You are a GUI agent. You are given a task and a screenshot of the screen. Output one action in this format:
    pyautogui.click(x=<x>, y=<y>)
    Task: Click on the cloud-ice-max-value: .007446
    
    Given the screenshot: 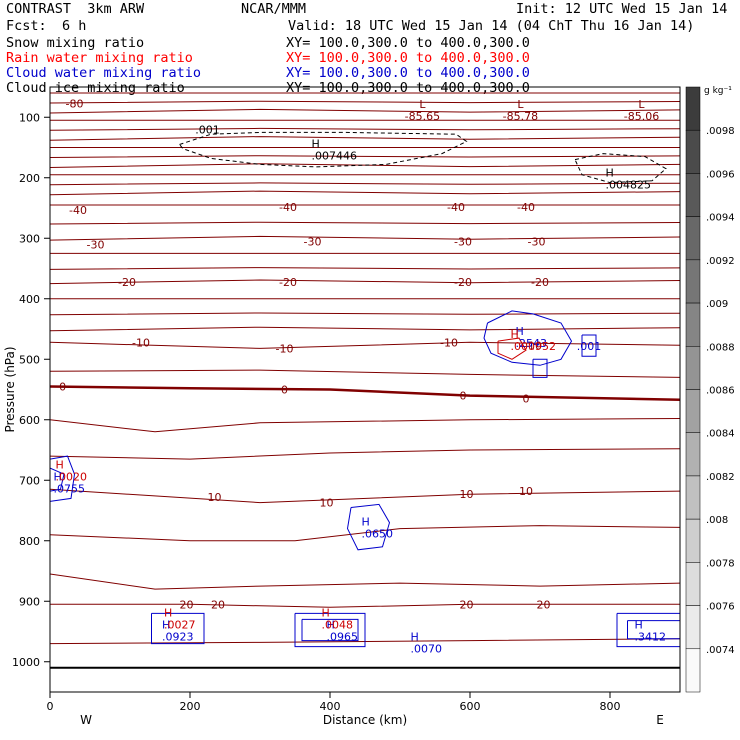 What is the action you would take?
    pyautogui.click(x=335, y=156)
    